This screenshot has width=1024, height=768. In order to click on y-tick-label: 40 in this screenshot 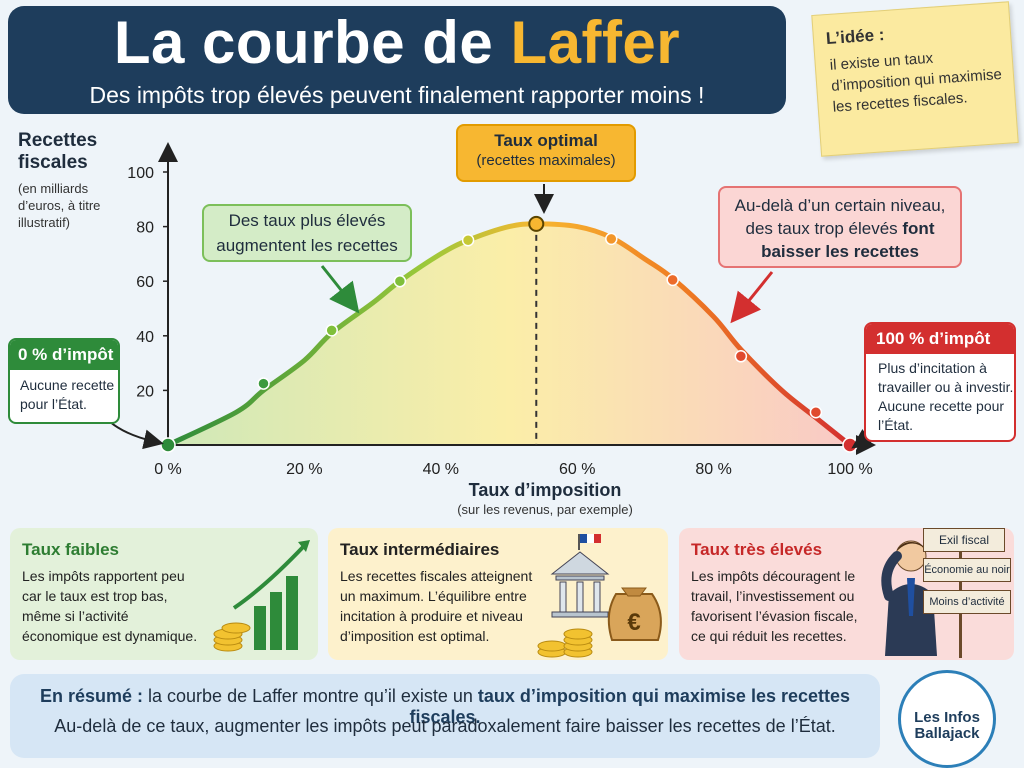, I will do `click(145, 337)`.